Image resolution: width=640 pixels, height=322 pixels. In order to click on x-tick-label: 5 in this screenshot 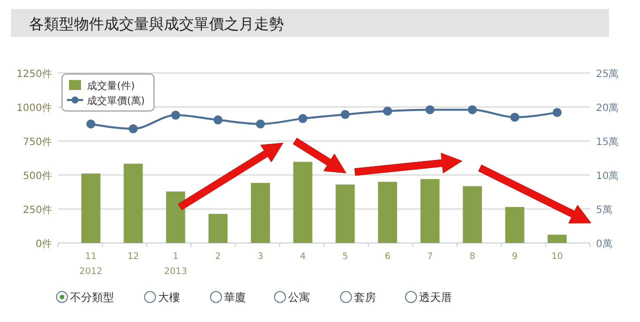, I will do `click(345, 257)`.